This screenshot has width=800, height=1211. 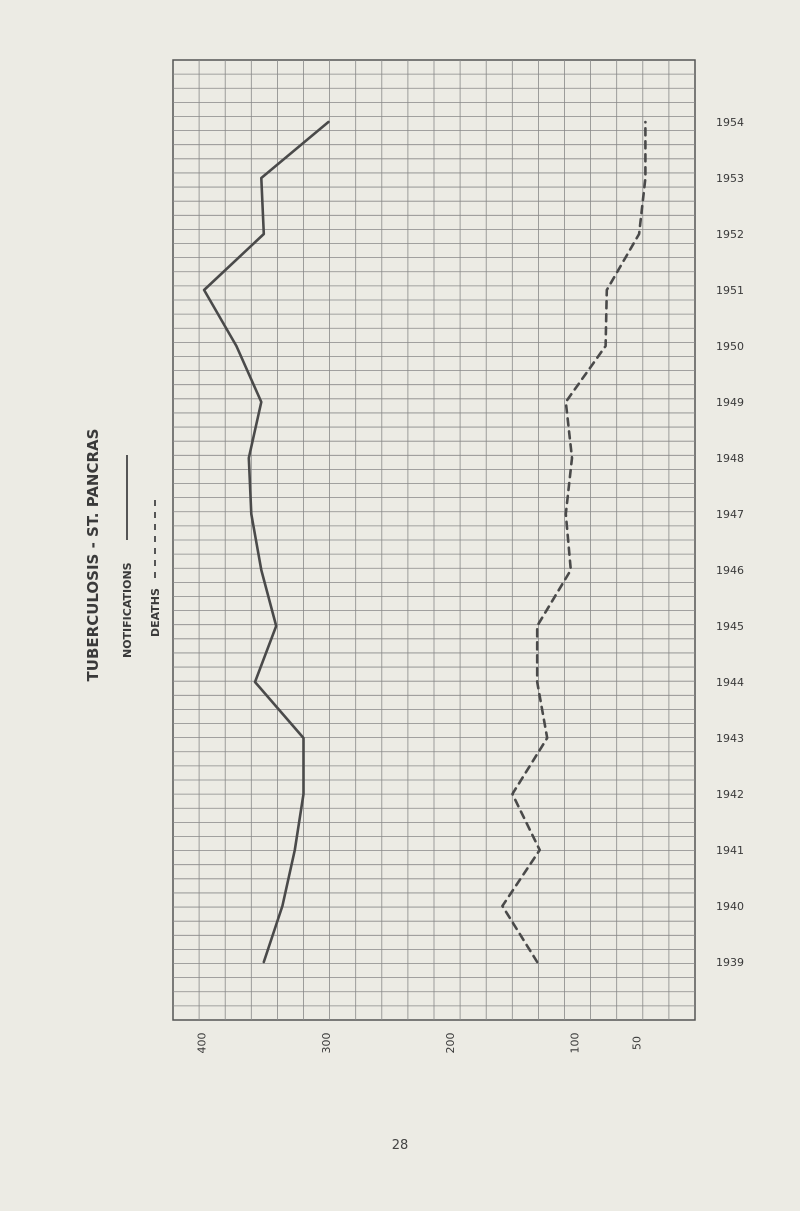 I want to click on year-tick-label: 1944, so click(x=730, y=682).